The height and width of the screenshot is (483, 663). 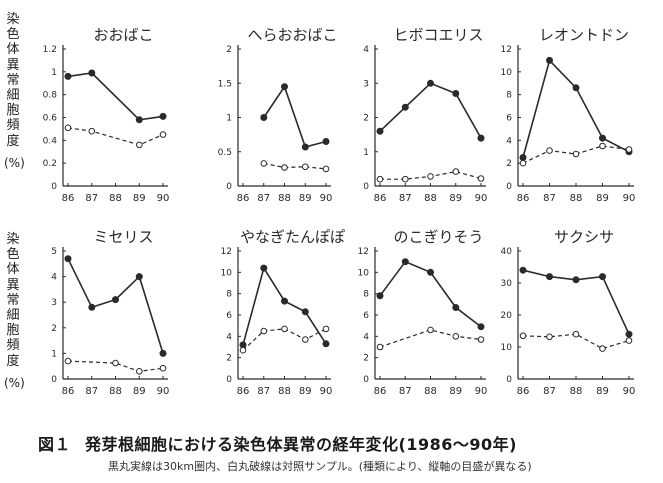 I want to click on y-tick-label: 20, so click(x=507, y=316).